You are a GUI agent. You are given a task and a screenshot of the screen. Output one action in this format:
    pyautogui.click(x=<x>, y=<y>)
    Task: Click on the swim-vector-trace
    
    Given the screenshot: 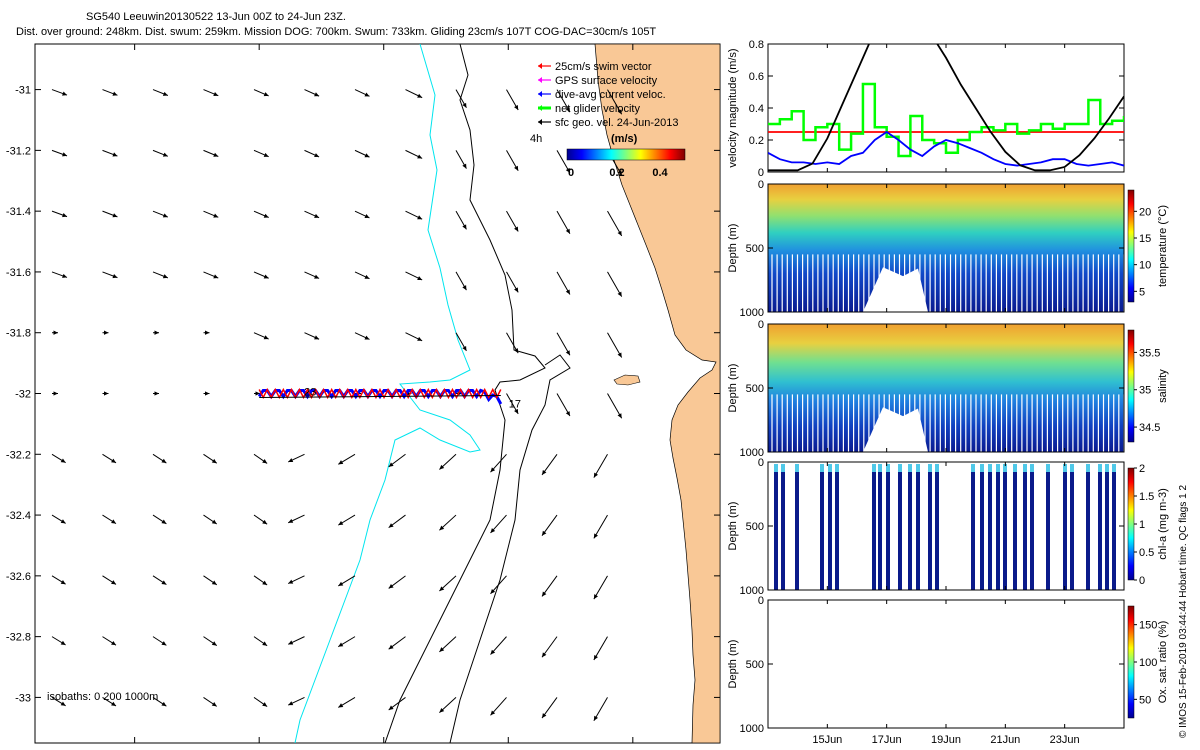 What is the action you would take?
    pyautogui.click(x=380, y=393)
    